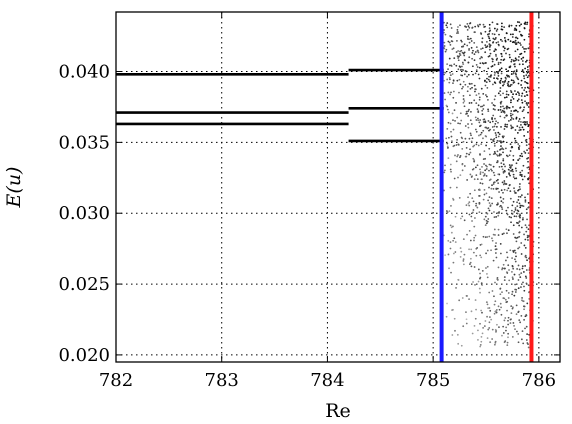 Image resolution: width=572 pixels, height=424 pixels. Describe the element at coordinates (327, 380) in the screenshot. I see `x-tick-label: 784` at that location.